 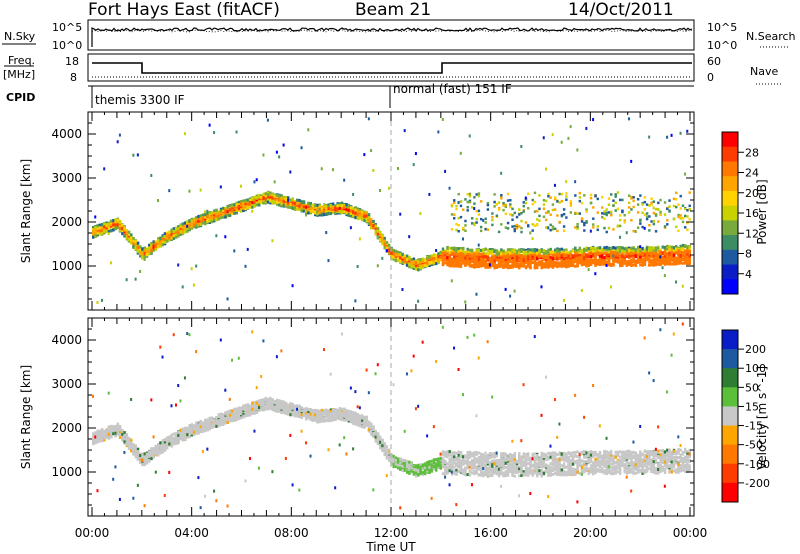 What do you see at coordinates (73, 77) in the screenshot?
I see `freq-tick-low: 8` at bounding box center [73, 77].